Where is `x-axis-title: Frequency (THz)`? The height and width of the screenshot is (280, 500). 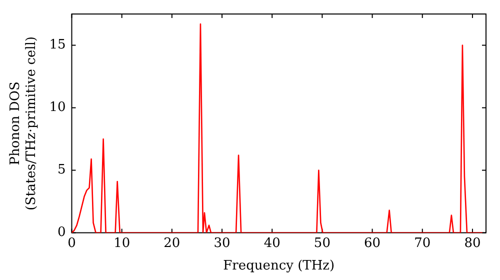 x-axis-title: Frequency (THz) is located at coordinates (279, 266).